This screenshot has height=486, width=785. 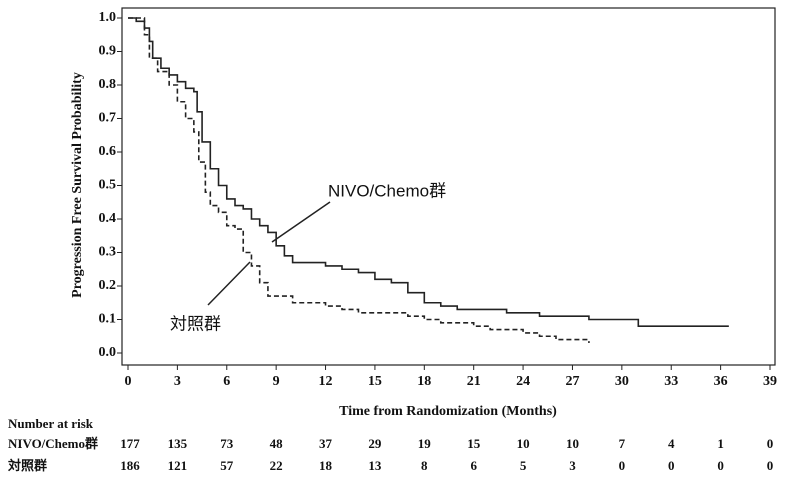 What do you see at coordinates (108, 118) in the screenshot?
I see `y-tick-label: 0.7` at bounding box center [108, 118].